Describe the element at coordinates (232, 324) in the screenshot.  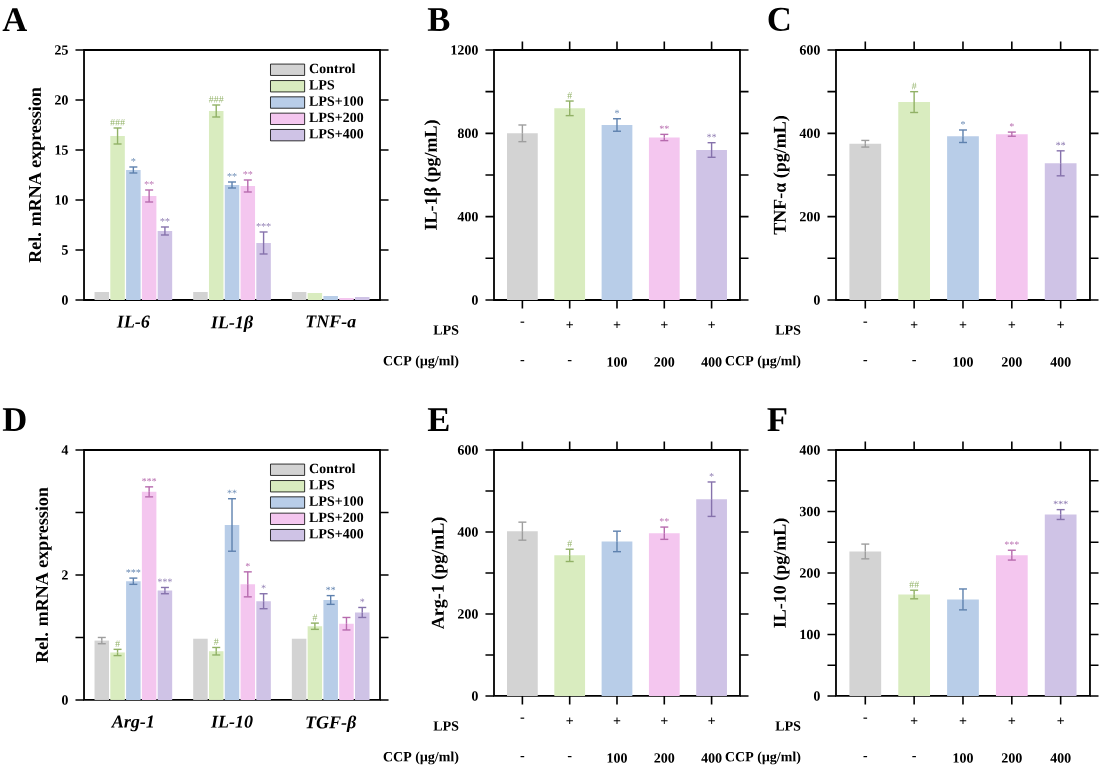
I see `x-tick-label: IL-1β` at that location.